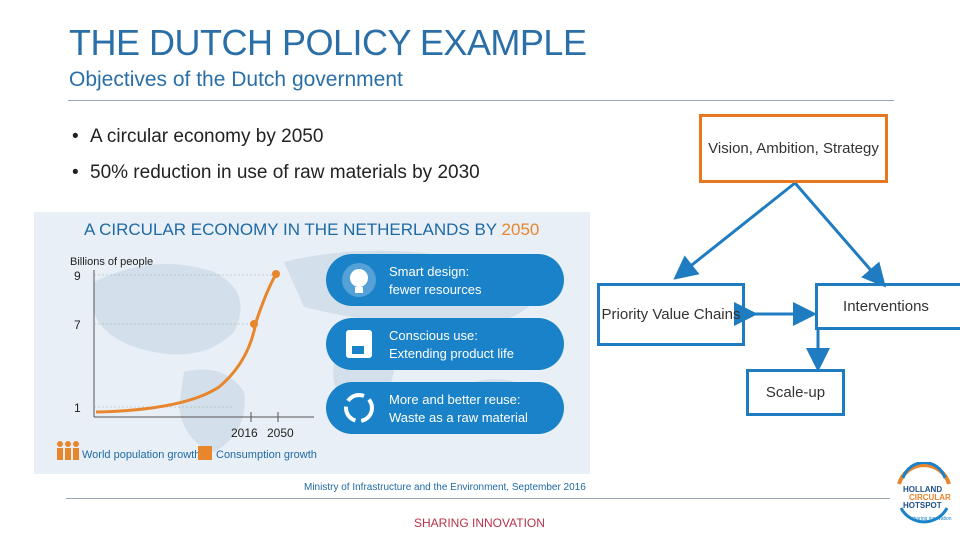  I want to click on footer-divider, so click(478, 498).